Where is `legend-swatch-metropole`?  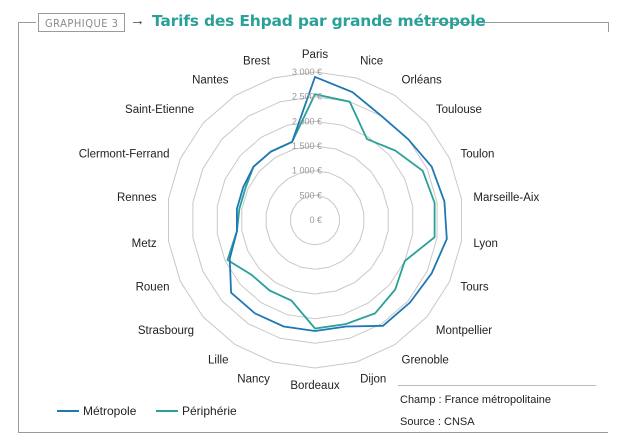
legend-swatch-metropole is located at coordinates (68, 411).